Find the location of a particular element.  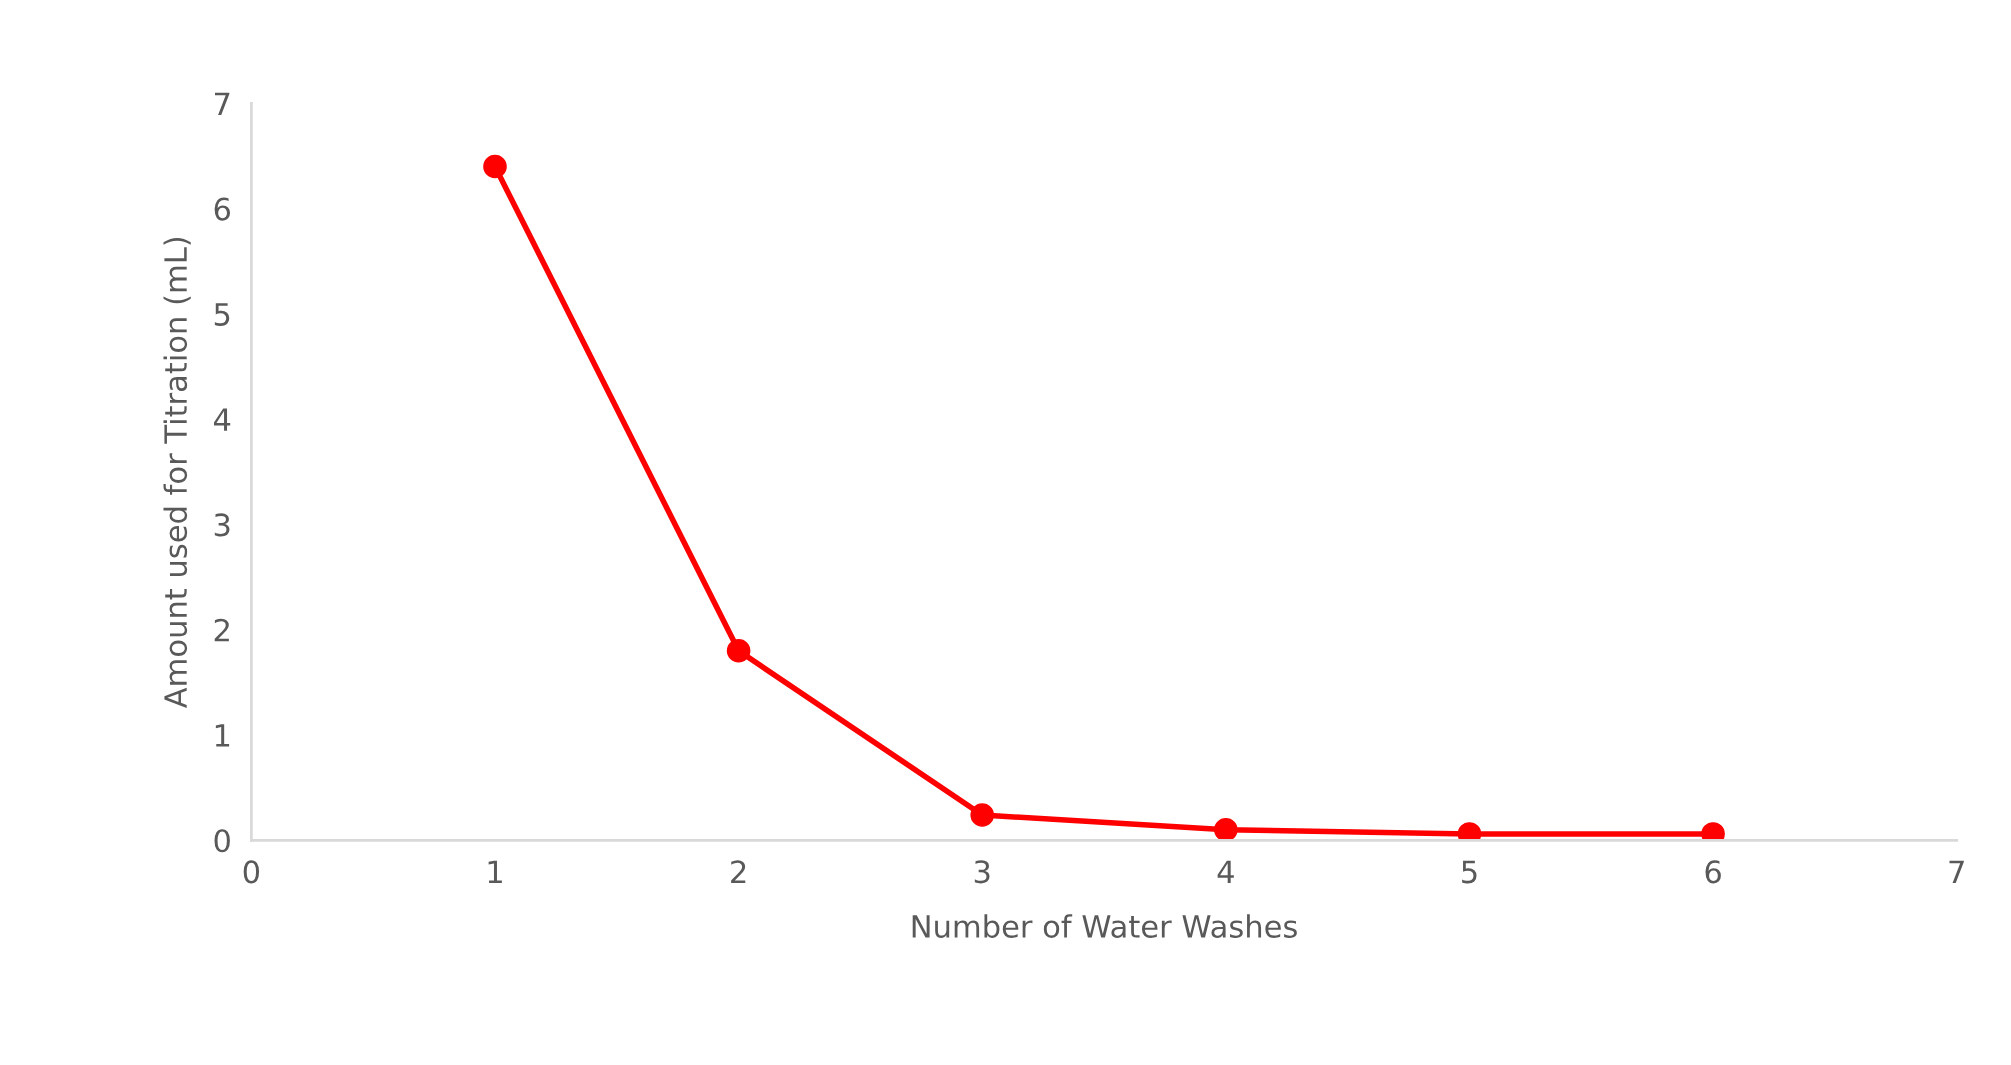

x-tick-label: 2 is located at coordinates (738, 871).